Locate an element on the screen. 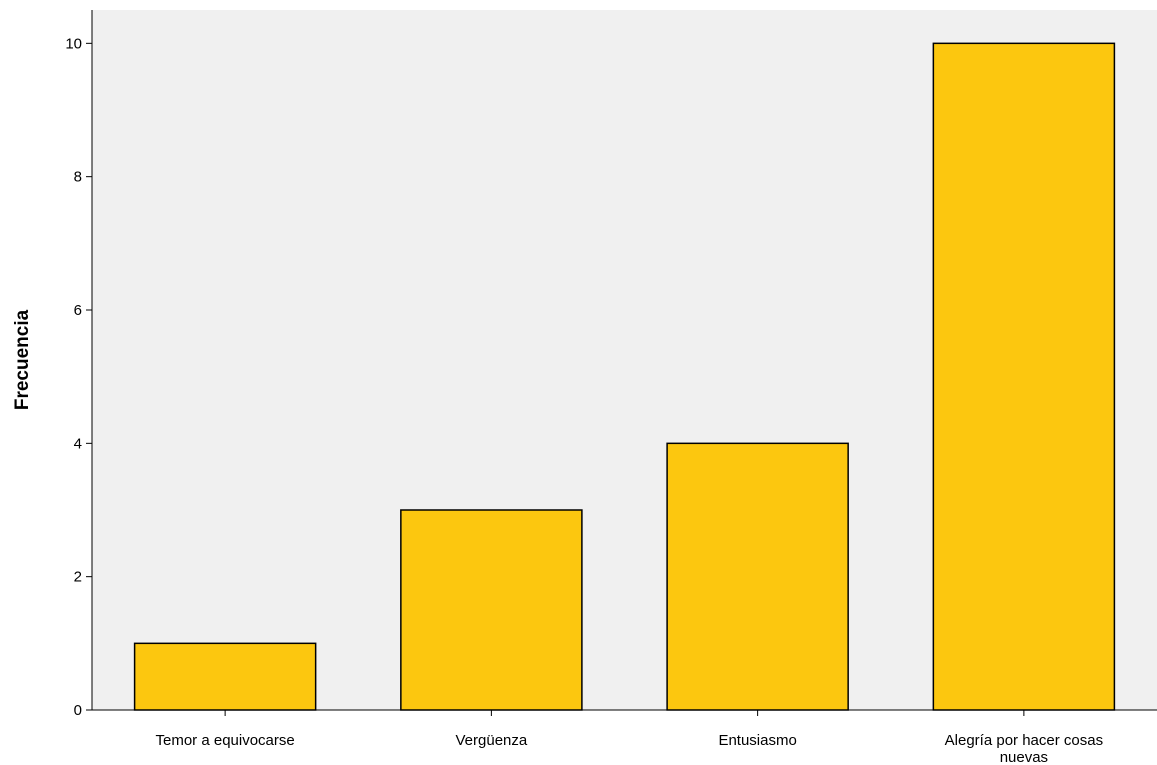 Image resolution: width=1157 pixels, height=765 pixels. y-tick-label: 8 is located at coordinates (78, 177).